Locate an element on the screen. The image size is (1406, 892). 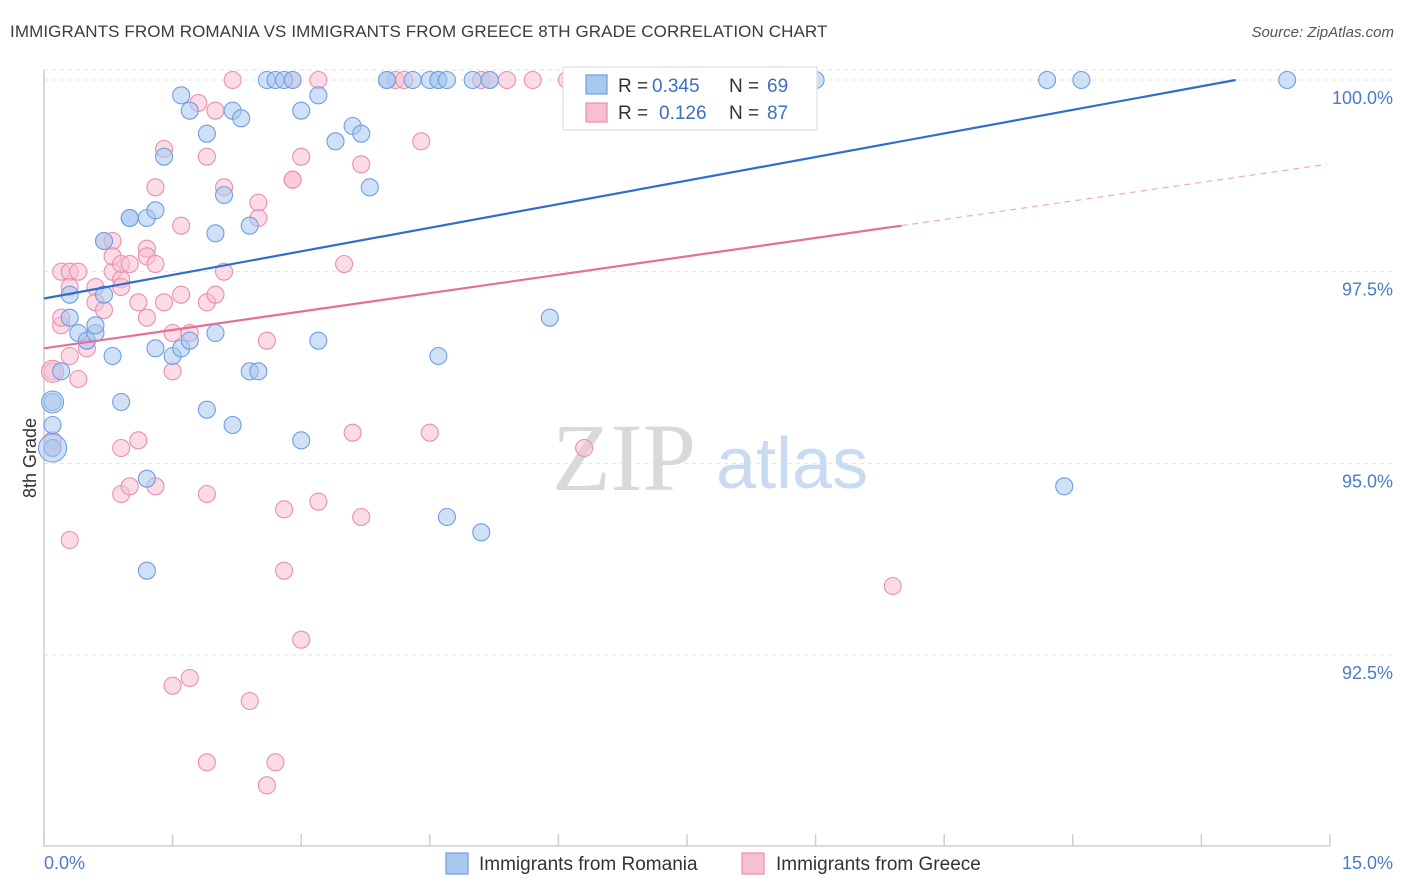
y-tick-label: 95.0% is located at coordinates (1367, 481).